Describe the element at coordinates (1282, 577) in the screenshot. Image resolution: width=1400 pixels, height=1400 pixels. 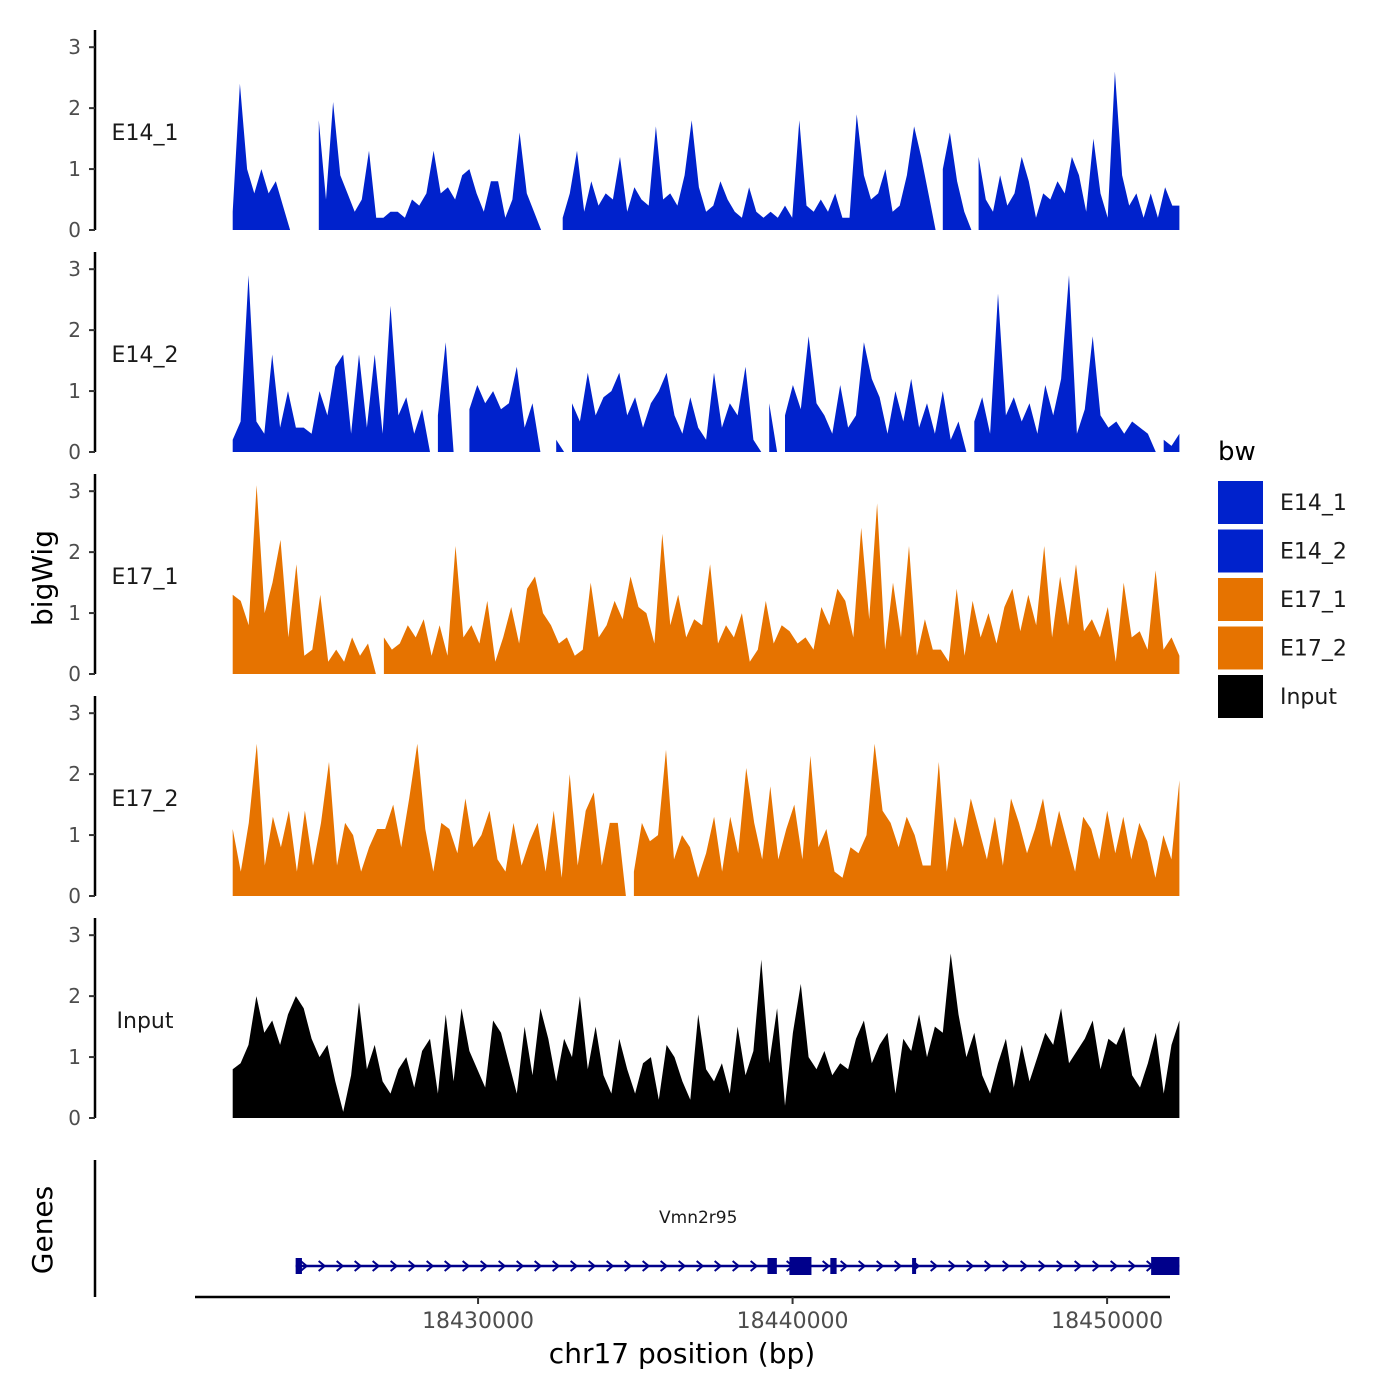
I see `legend: bw E14_1 E14_2 E17_1 E17_2 Input` at that location.